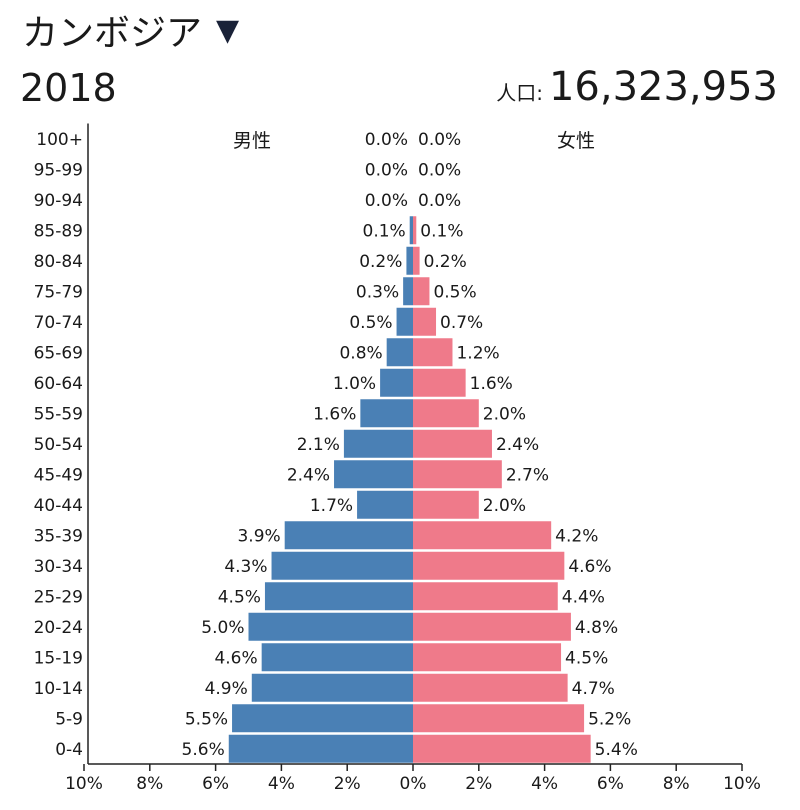 The width and height of the screenshot is (800, 810). Describe the element at coordinates (68, 88) in the screenshot. I see `year-label: 2018` at that location.